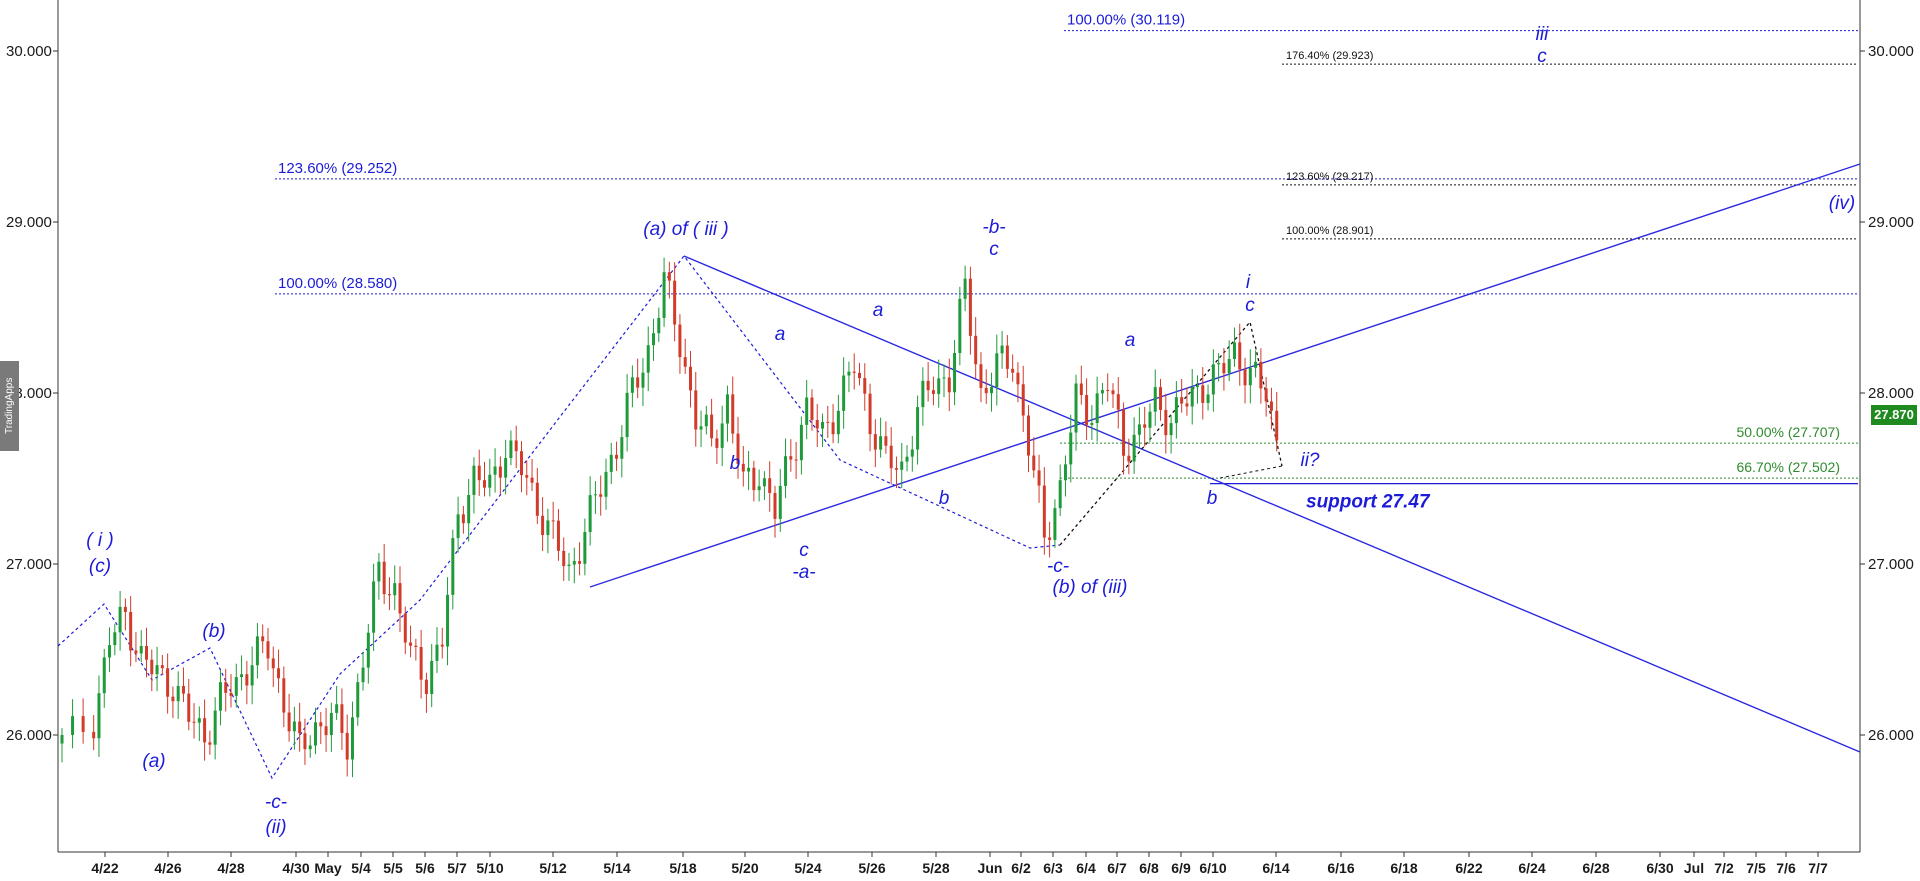 This screenshot has height=881, width=1920. I want to click on y-tick-label-right: 29.000, so click(1891, 222).